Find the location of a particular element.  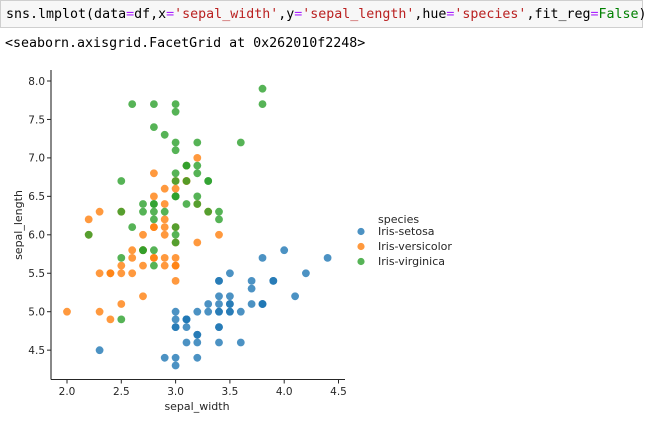

code-token: 'sepal_length' is located at coordinates (358, 14).